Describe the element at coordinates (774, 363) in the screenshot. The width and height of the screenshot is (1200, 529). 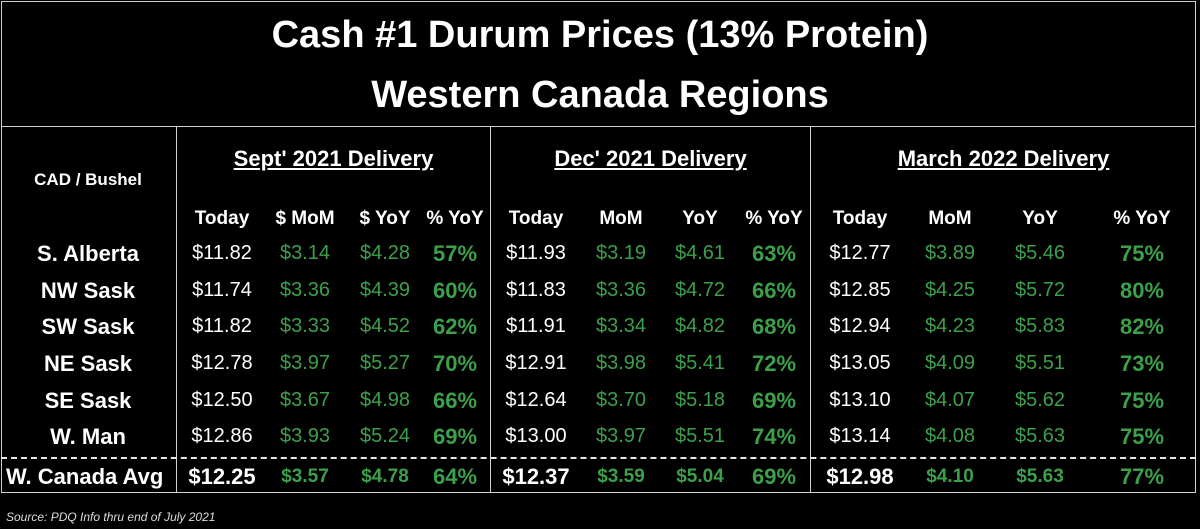
I see `cell-pct-yoy: 72%` at that location.